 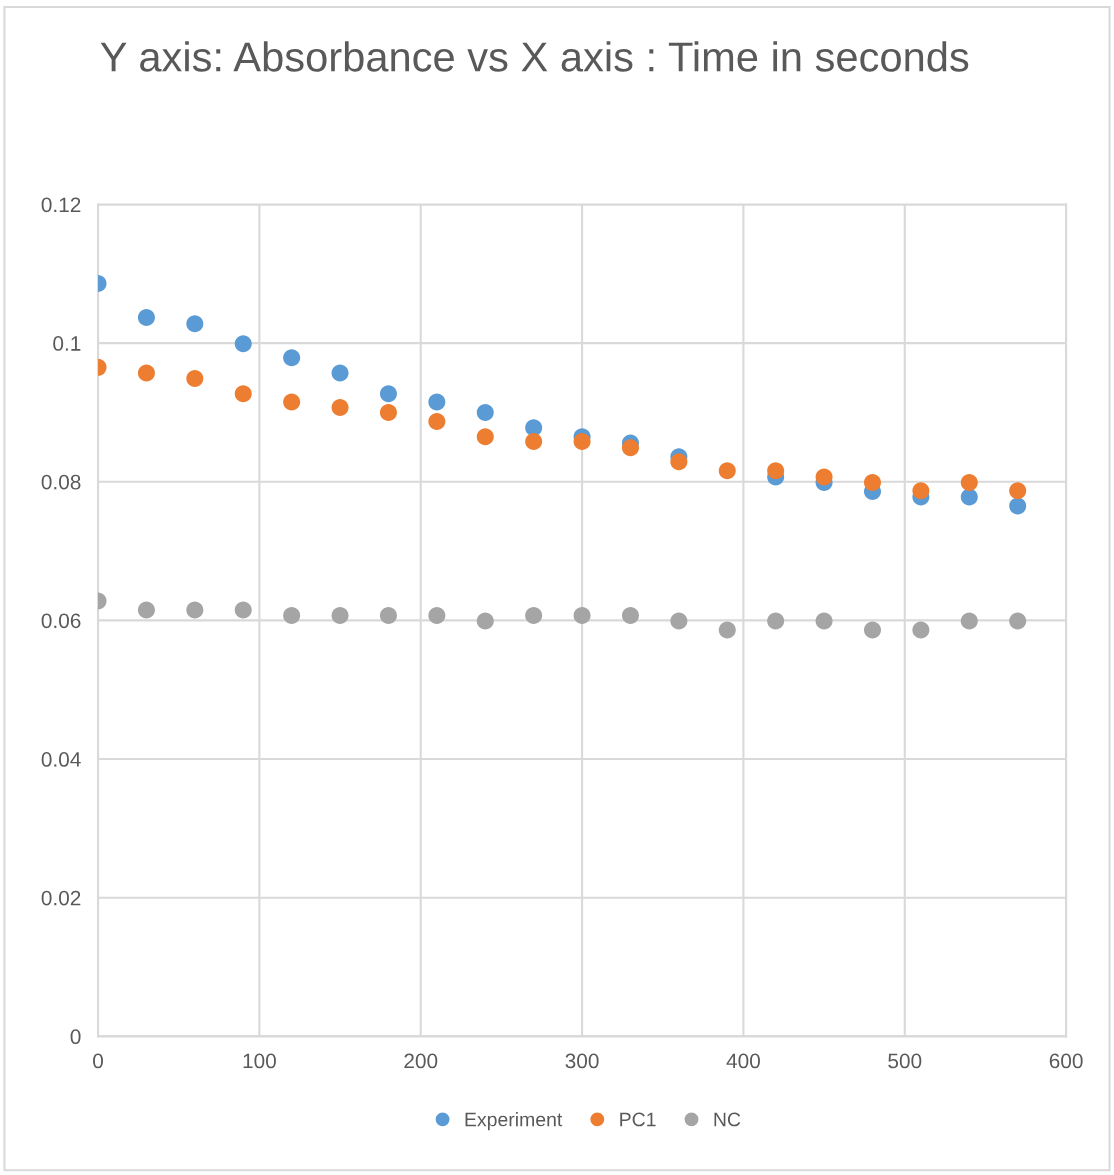 What do you see at coordinates (534, 56) in the screenshot?
I see `chart-title: Y axis: Absorbance vs X axis : Time in seconds` at bounding box center [534, 56].